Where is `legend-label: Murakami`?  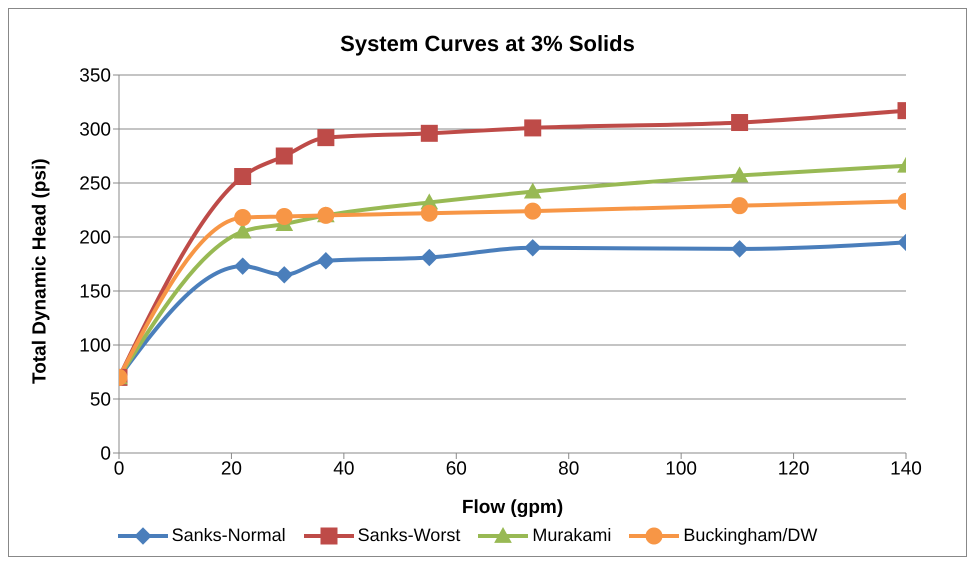 legend-label: Murakami is located at coordinates (571, 535).